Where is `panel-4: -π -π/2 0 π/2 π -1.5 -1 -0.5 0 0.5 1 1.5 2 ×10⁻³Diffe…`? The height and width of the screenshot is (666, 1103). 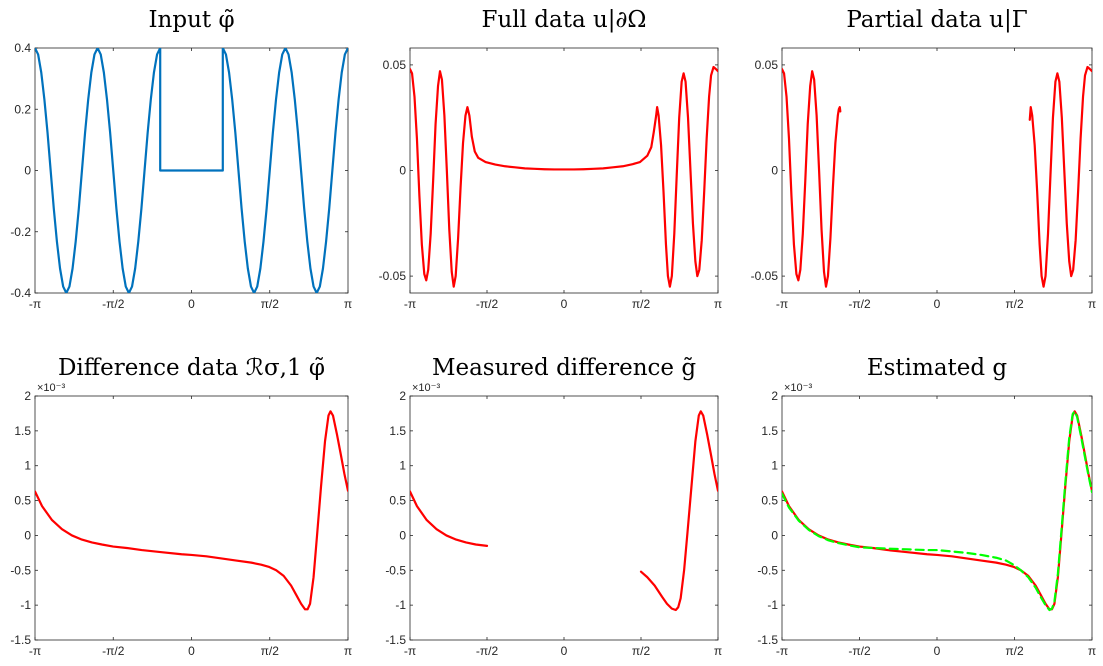 panel-4: -π -π/2 0 π/2 π -1.5 -1 -0.5 0 0.5 1 1.5 2 ×10⁻³Diffe… is located at coordinates (181, 506).